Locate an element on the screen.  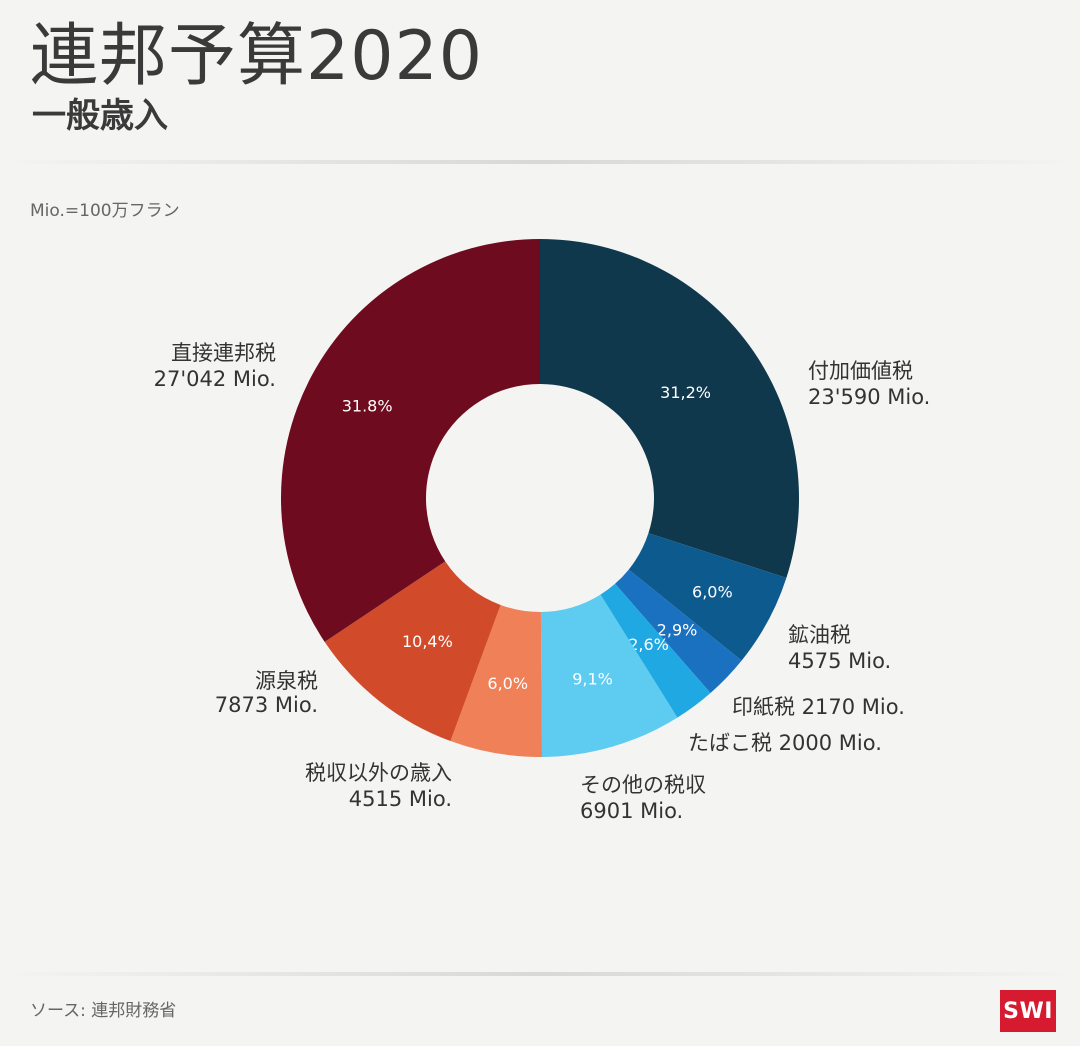
slice-percent-label: 9,1% is located at coordinates (592, 679).